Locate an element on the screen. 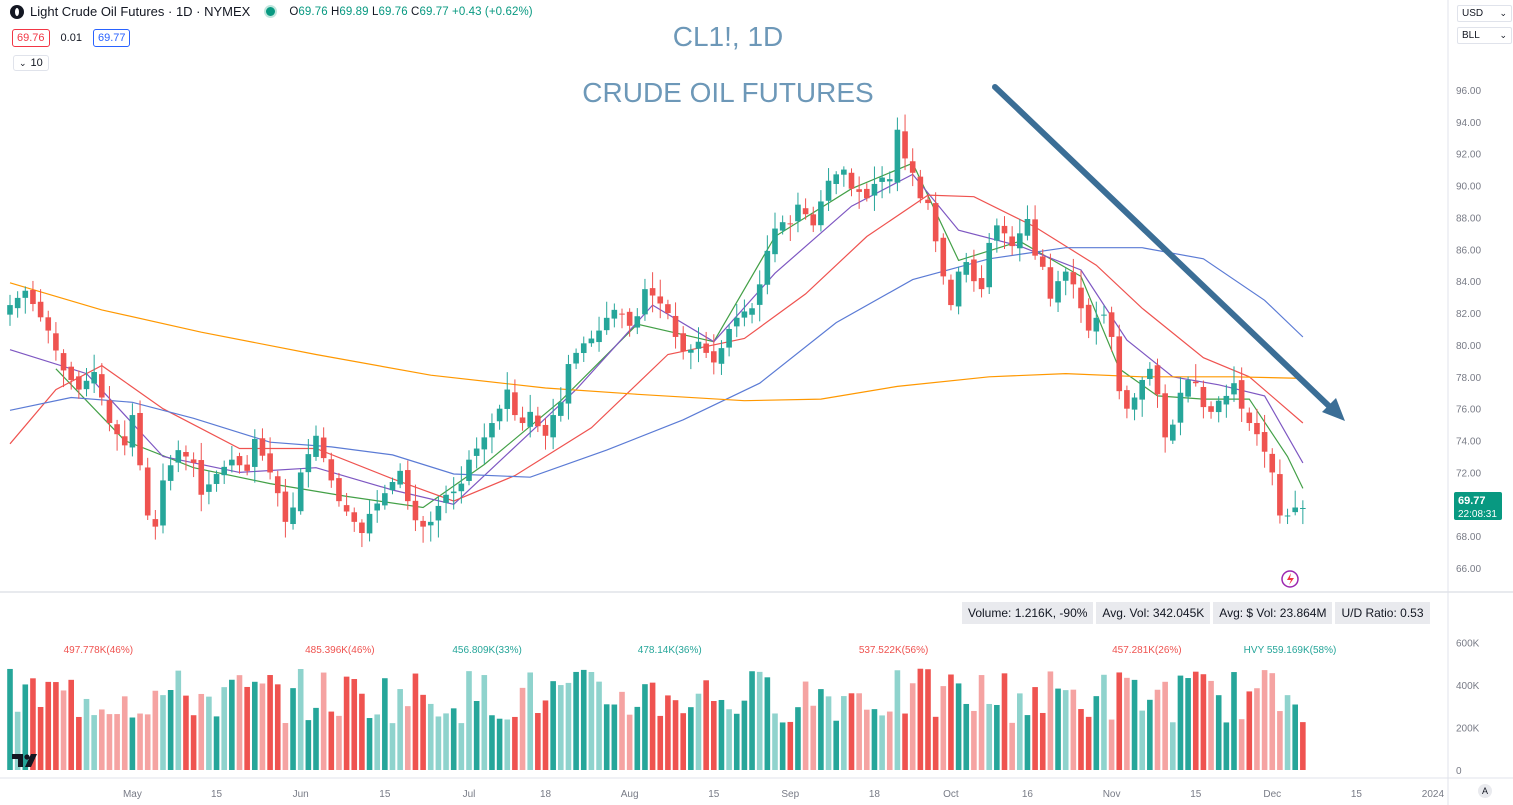 The width and height of the screenshot is (1513, 805). ask-button: 69.77 is located at coordinates (111, 38).